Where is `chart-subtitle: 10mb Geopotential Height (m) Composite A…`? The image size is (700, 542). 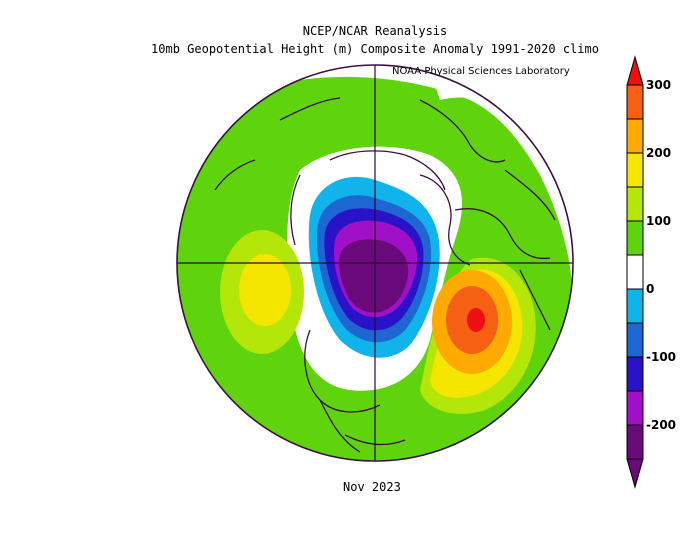 chart-subtitle: 10mb Geopotential Height (m) Composite A… is located at coordinates (375, 49).